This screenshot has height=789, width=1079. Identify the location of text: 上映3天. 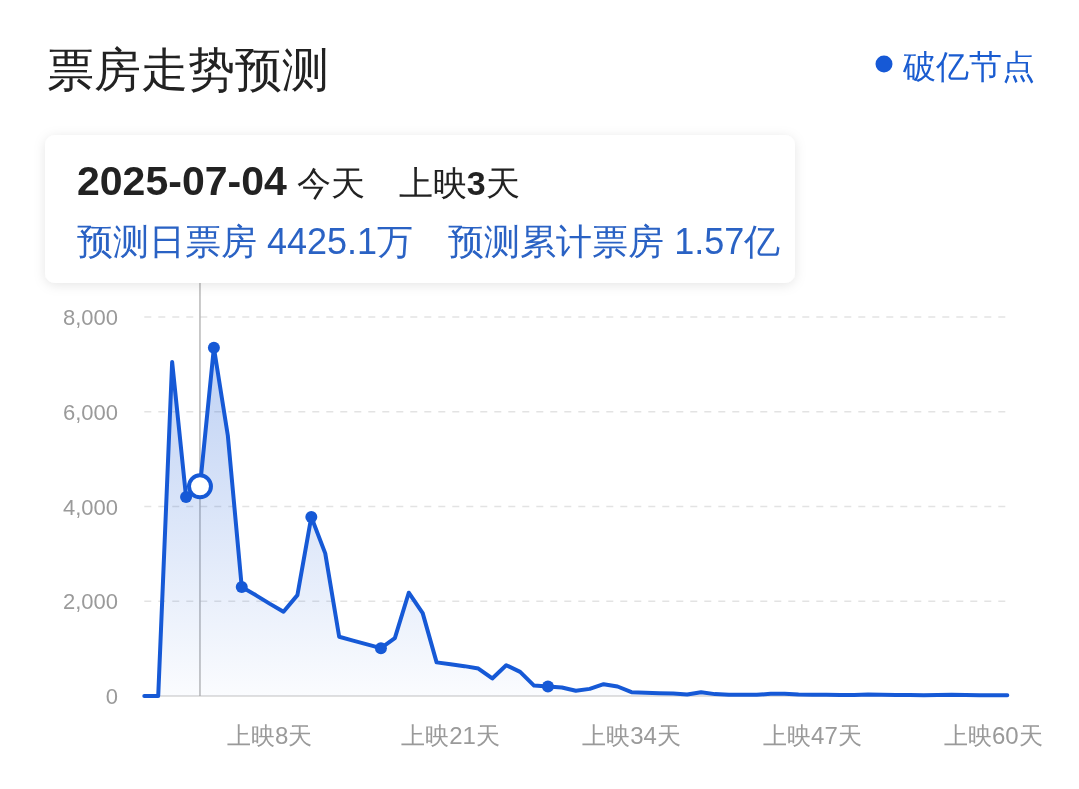
(459, 183).